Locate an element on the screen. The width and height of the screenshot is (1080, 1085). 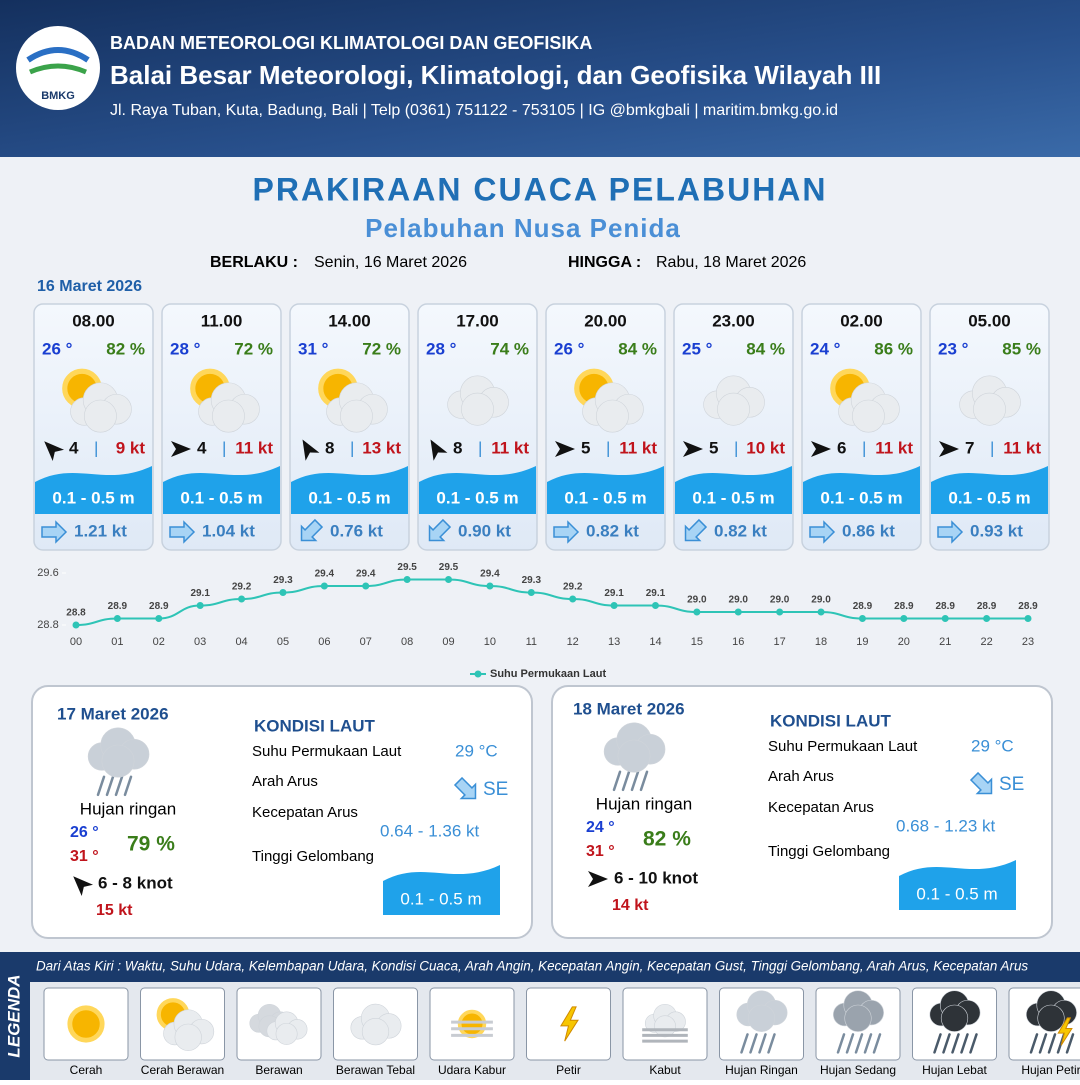
x-tick-label: 13 is located at coordinates (614, 642).